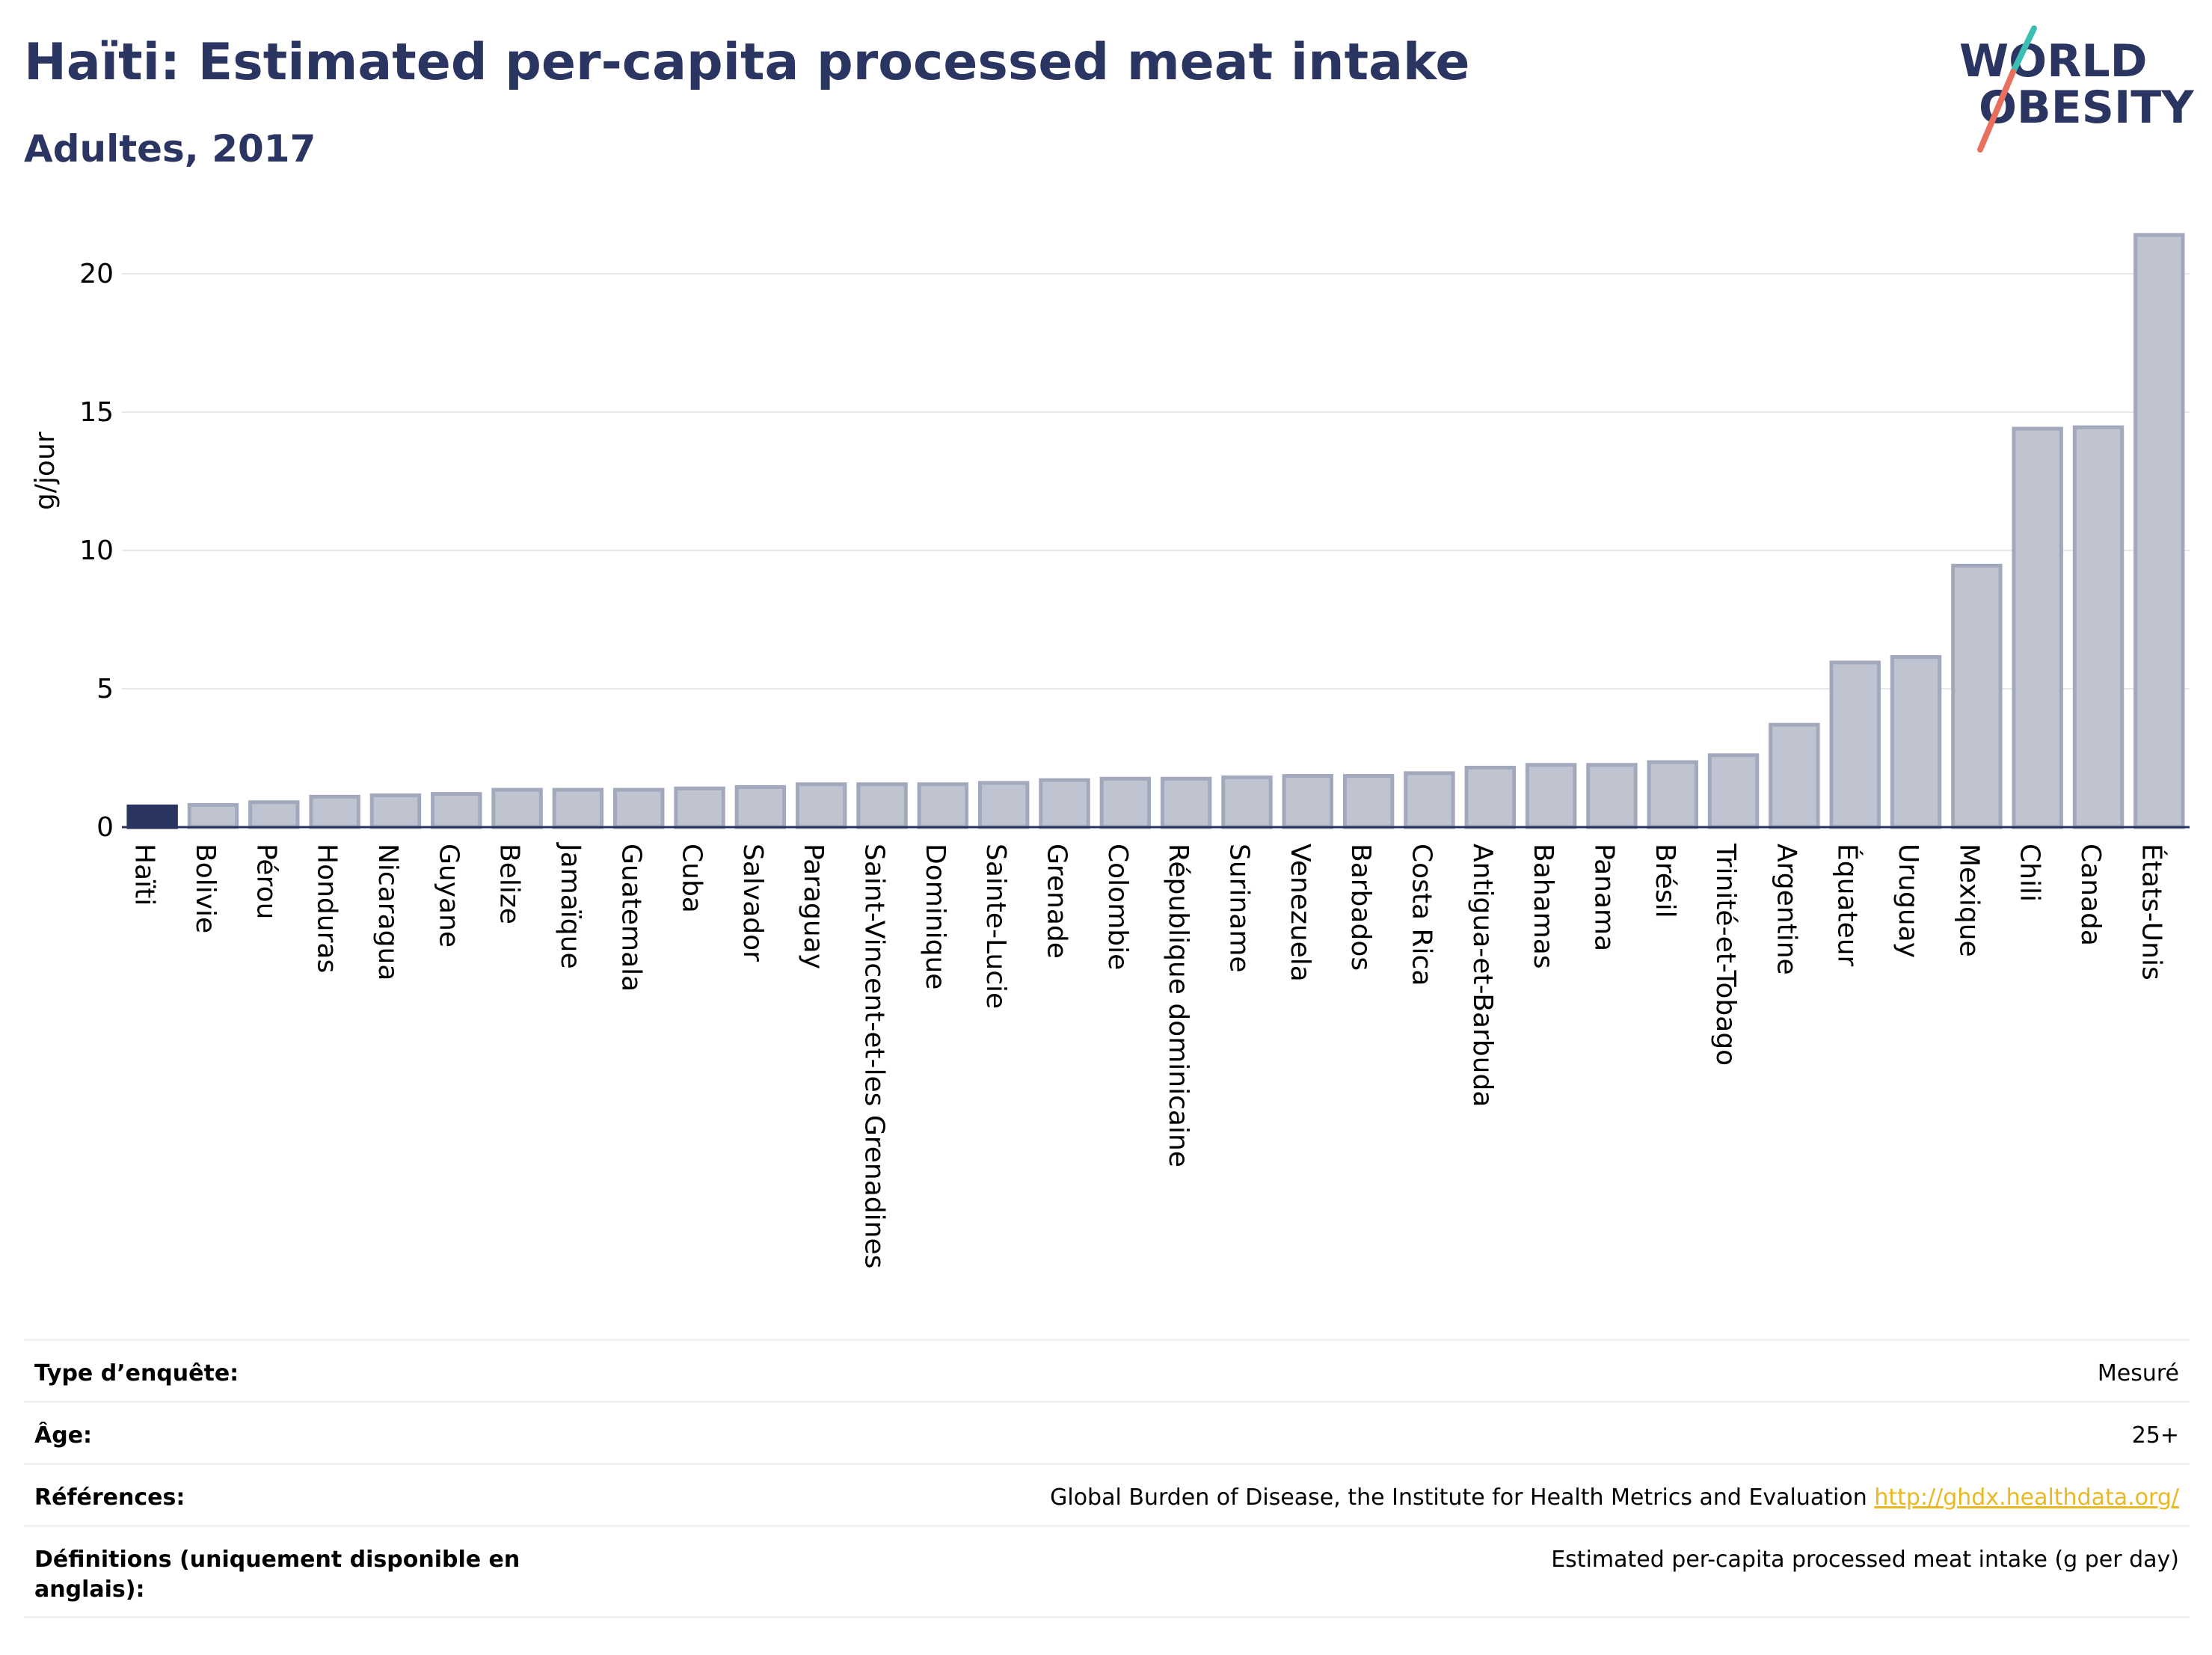  Describe the element at coordinates (1603, 897) in the screenshot. I see `x-tick-label: Panama` at that location.